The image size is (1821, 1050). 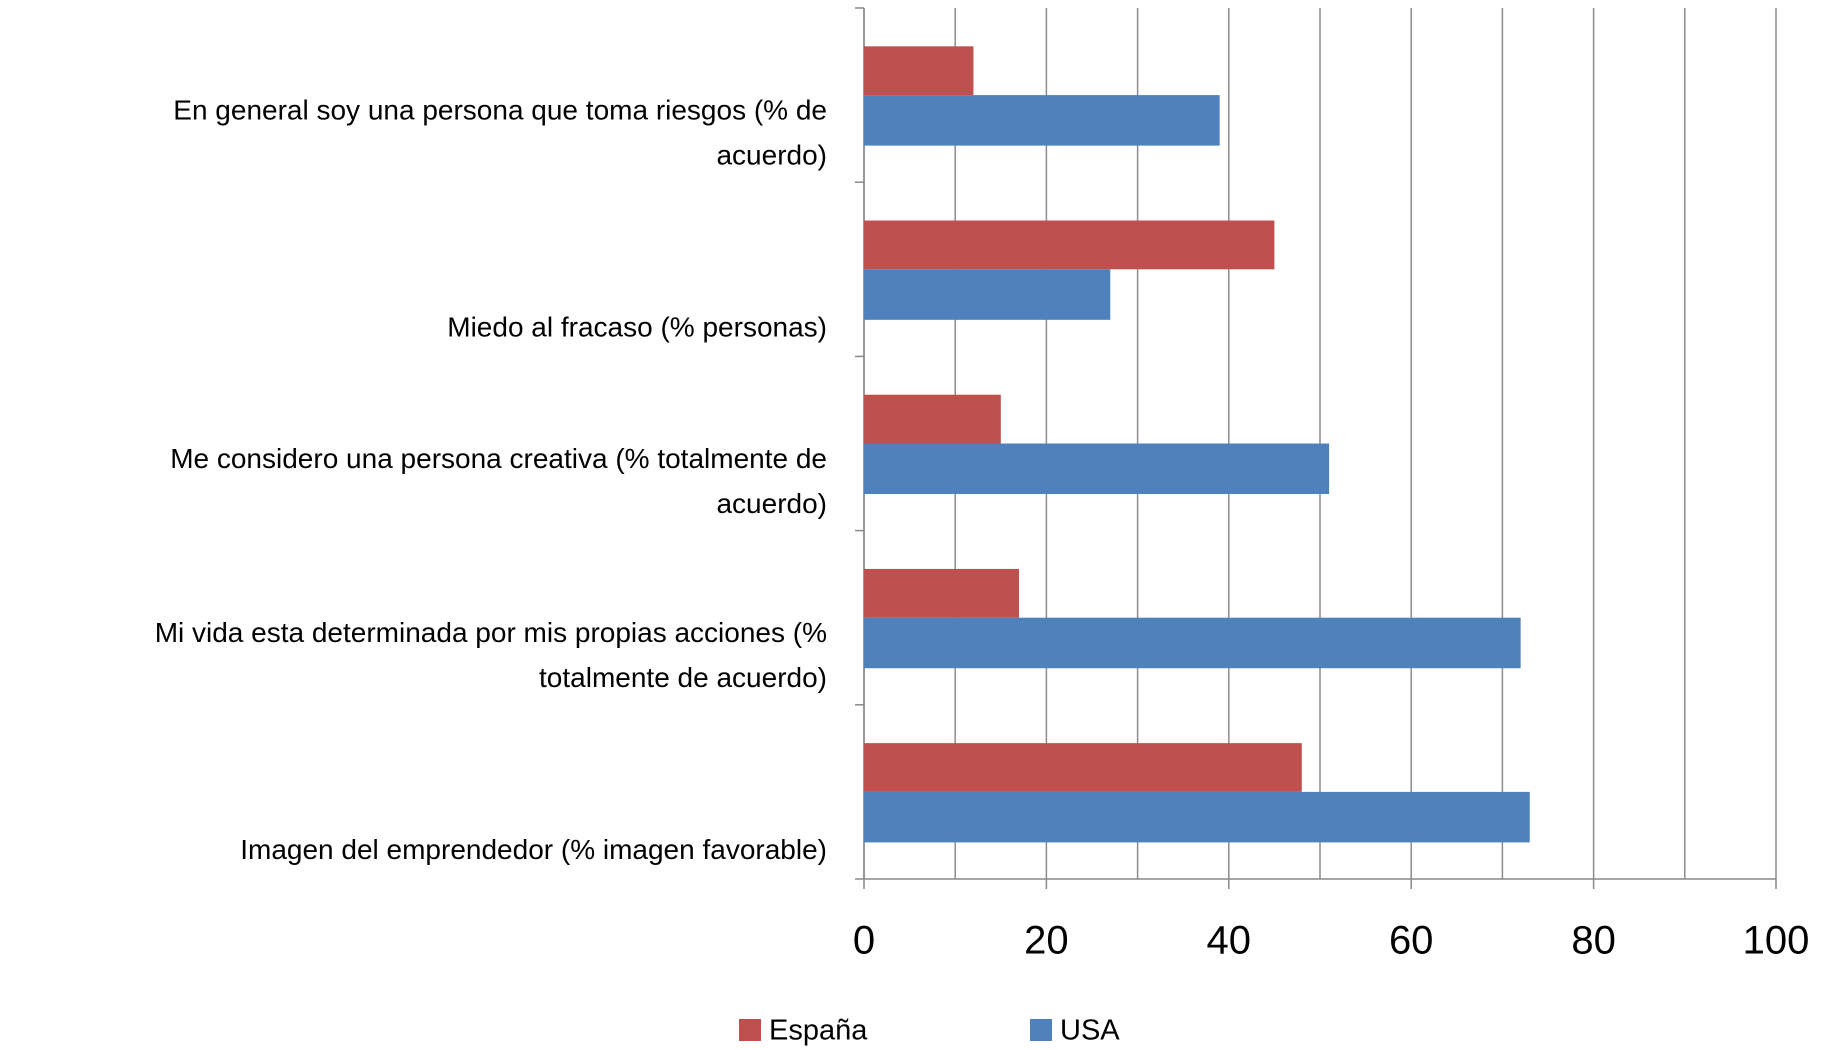 What do you see at coordinates (1411, 941) in the screenshot?
I see `x-tick-label: 60` at bounding box center [1411, 941].